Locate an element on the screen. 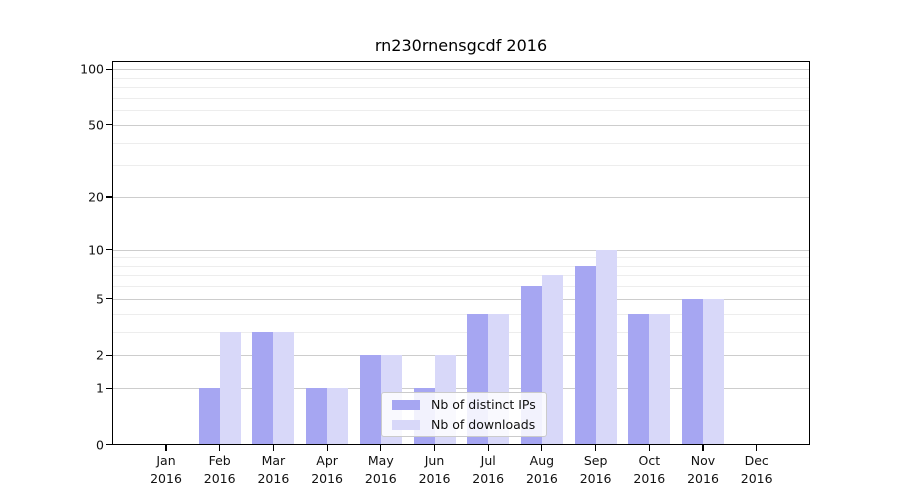  x-tick-month: May is located at coordinates (380, 460).